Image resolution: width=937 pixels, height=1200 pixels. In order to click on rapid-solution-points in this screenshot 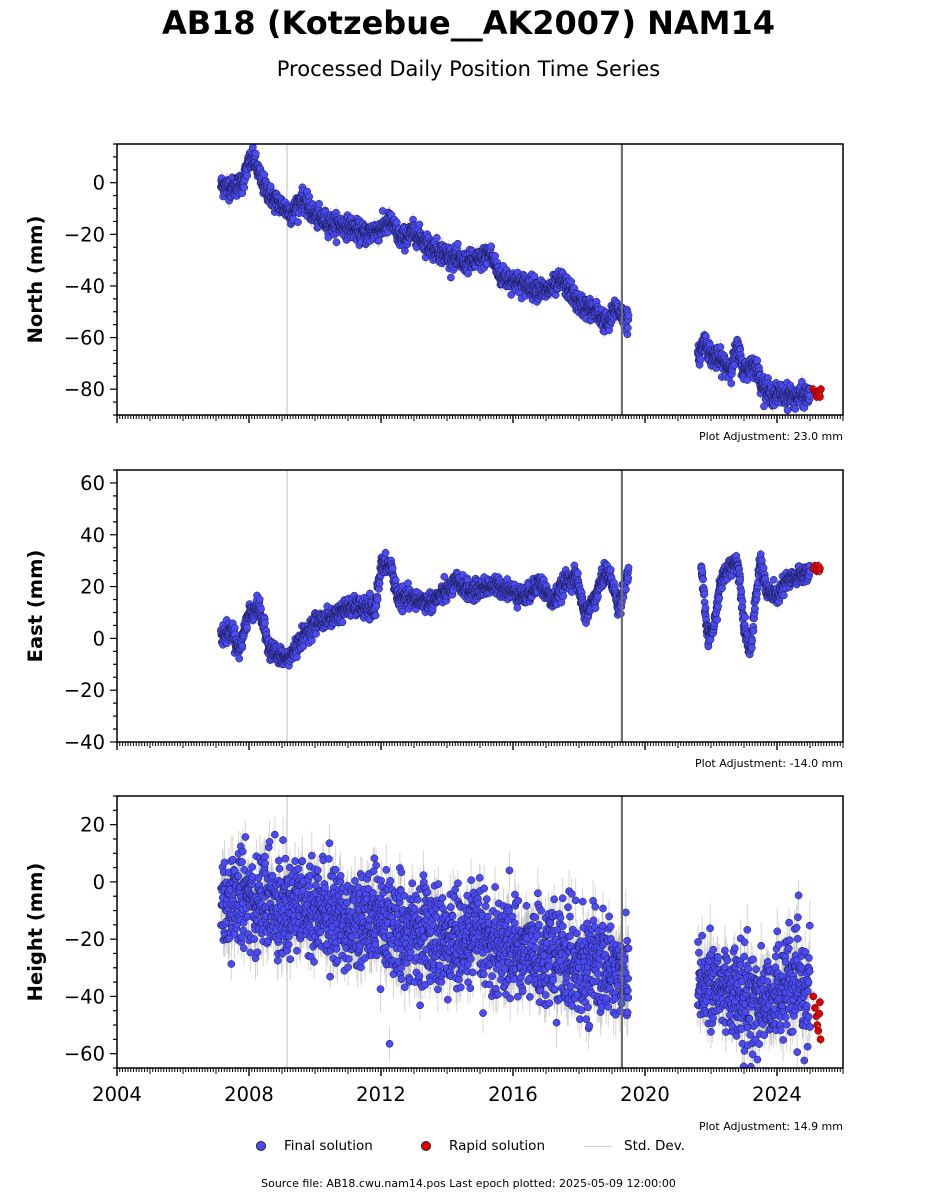, I will do `click(817, 393)`.